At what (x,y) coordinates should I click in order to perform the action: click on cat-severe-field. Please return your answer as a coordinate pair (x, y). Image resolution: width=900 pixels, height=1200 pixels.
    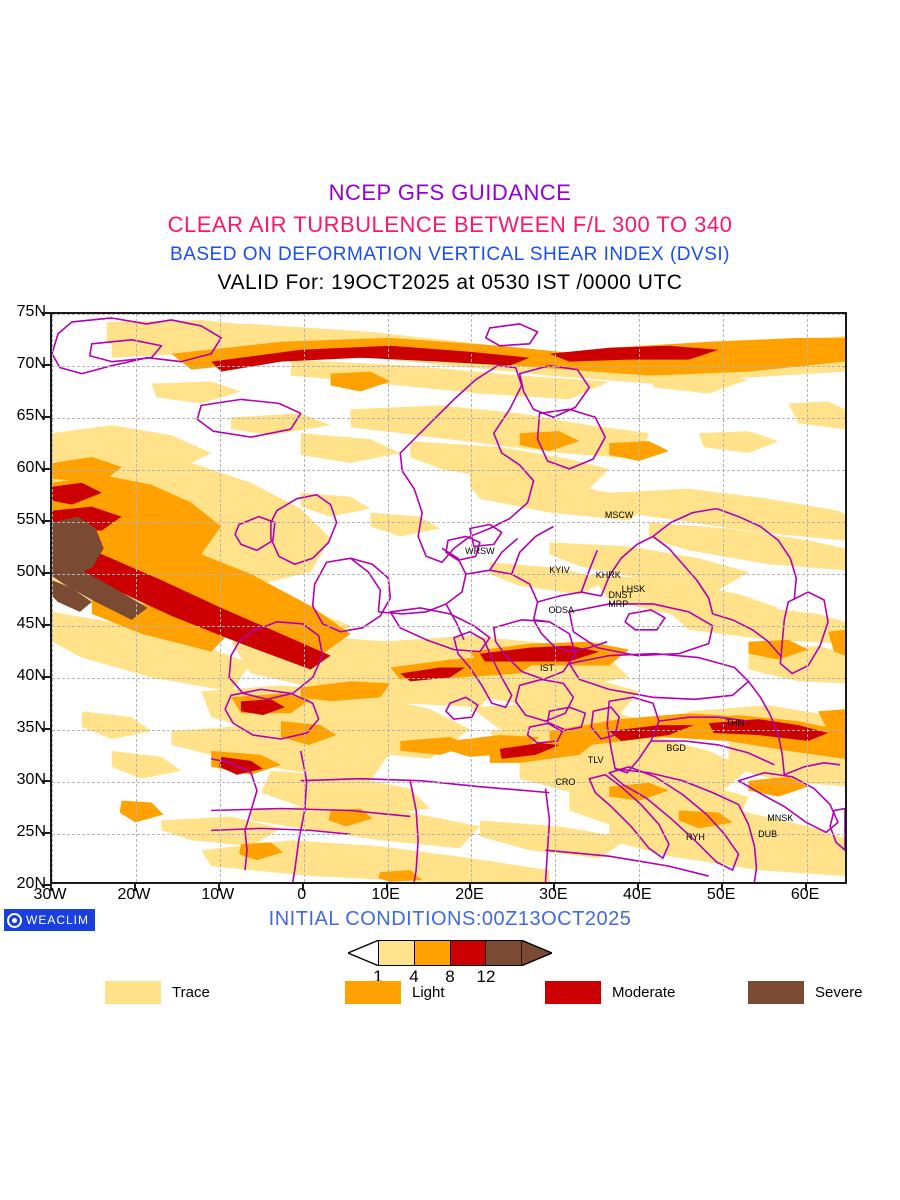
    Looking at the image, I should click on (100, 568).